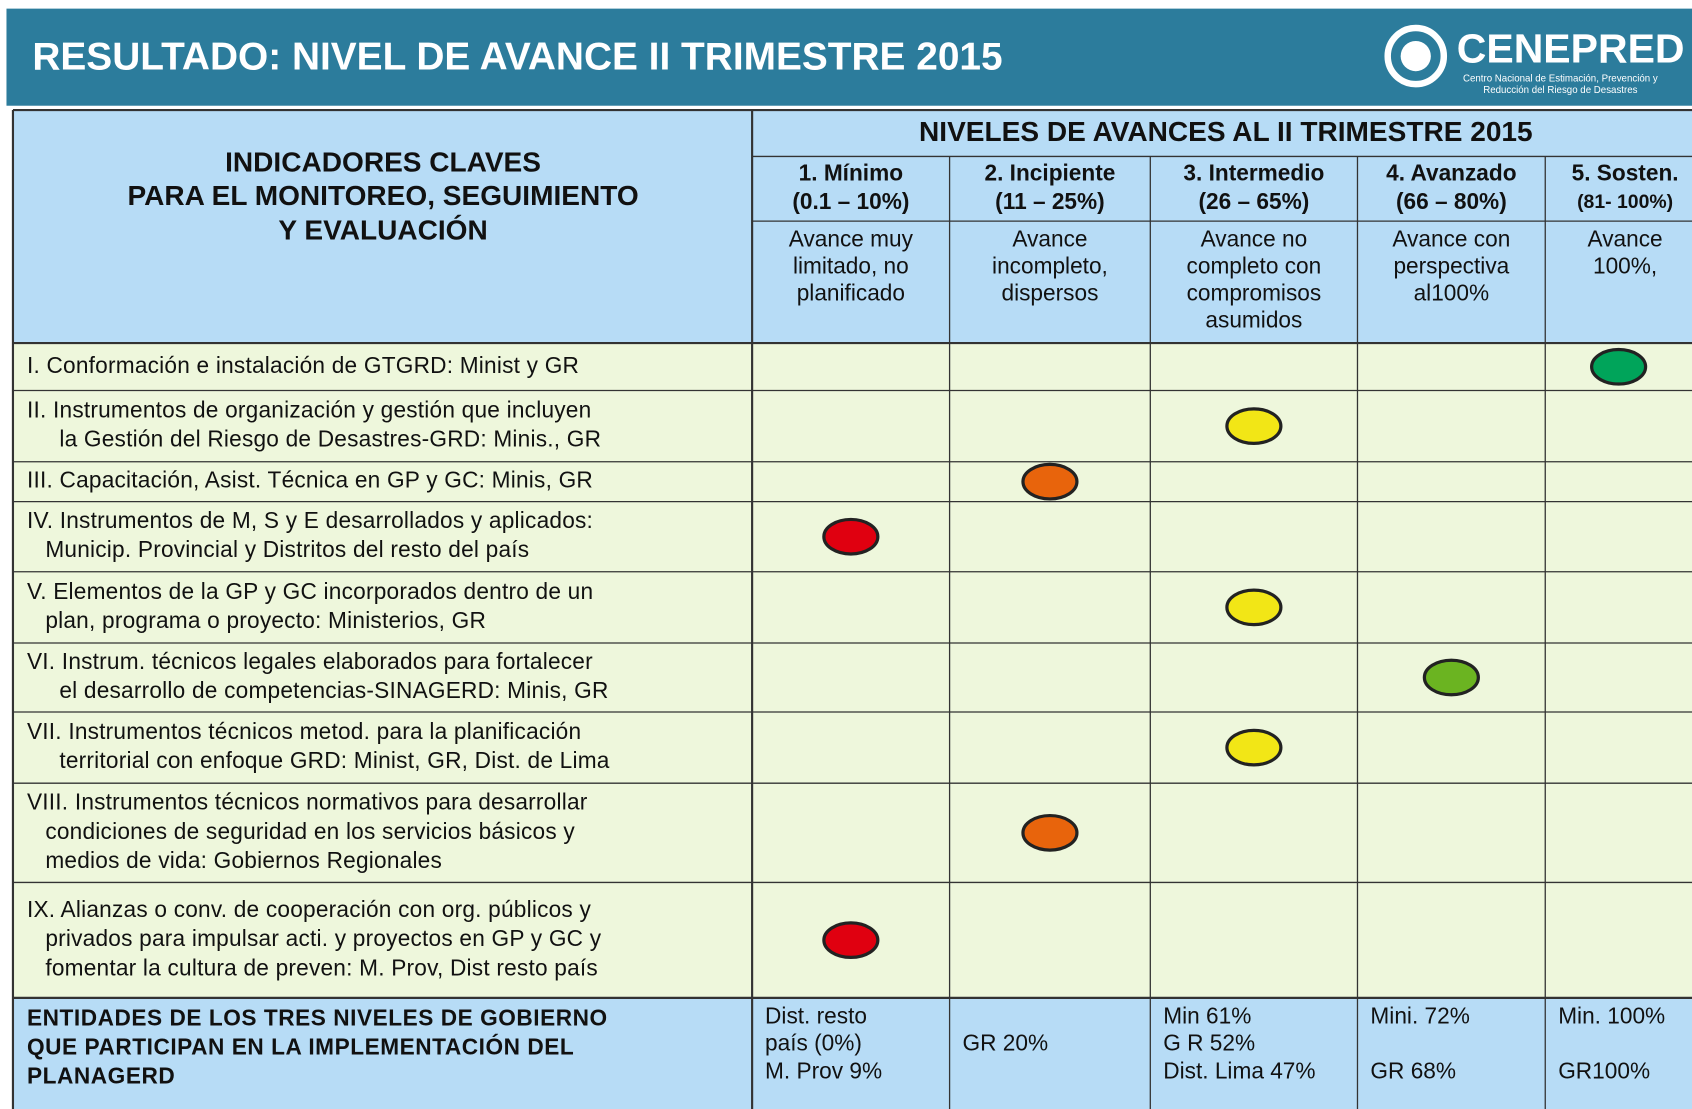 The height and width of the screenshot is (1109, 1692). What do you see at coordinates (1254, 239) in the screenshot?
I see `level-description: Avance no` at bounding box center [1254, 239].